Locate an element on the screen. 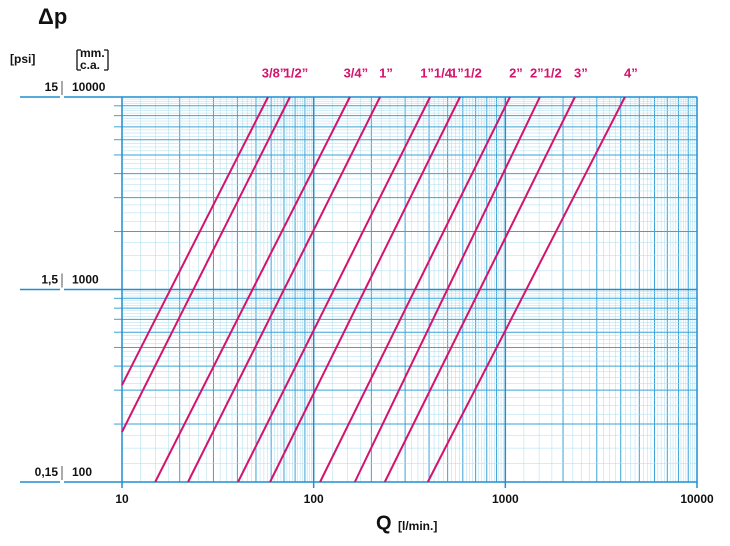  legend-label: 3/4” is located at coordinates (356, 72).